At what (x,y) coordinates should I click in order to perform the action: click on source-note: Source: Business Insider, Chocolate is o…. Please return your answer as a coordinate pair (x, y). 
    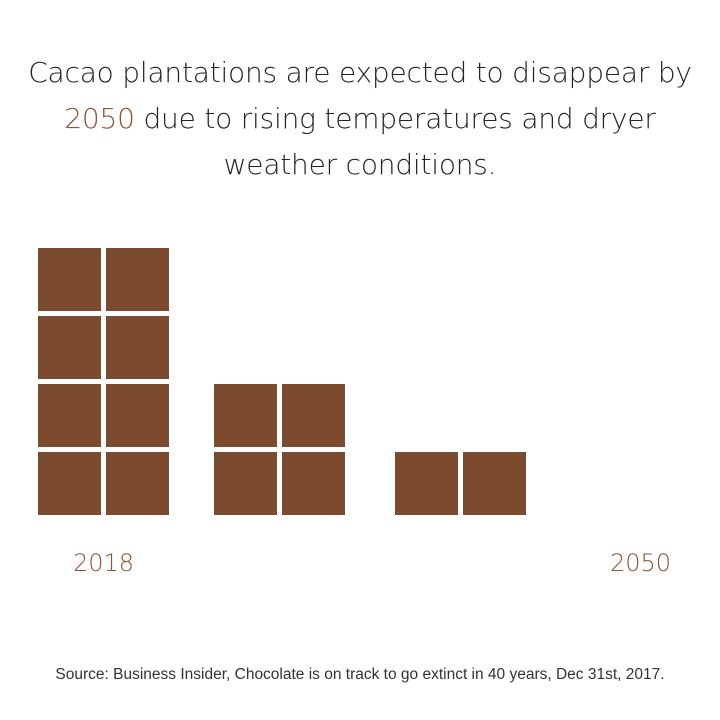
    Looking at the image, I should click on (360, 674).